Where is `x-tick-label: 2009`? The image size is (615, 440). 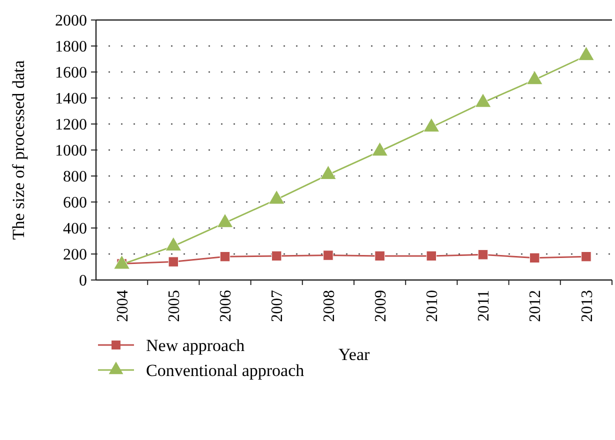 x-tick-label: 2009 is located at coordinates (381, 306).